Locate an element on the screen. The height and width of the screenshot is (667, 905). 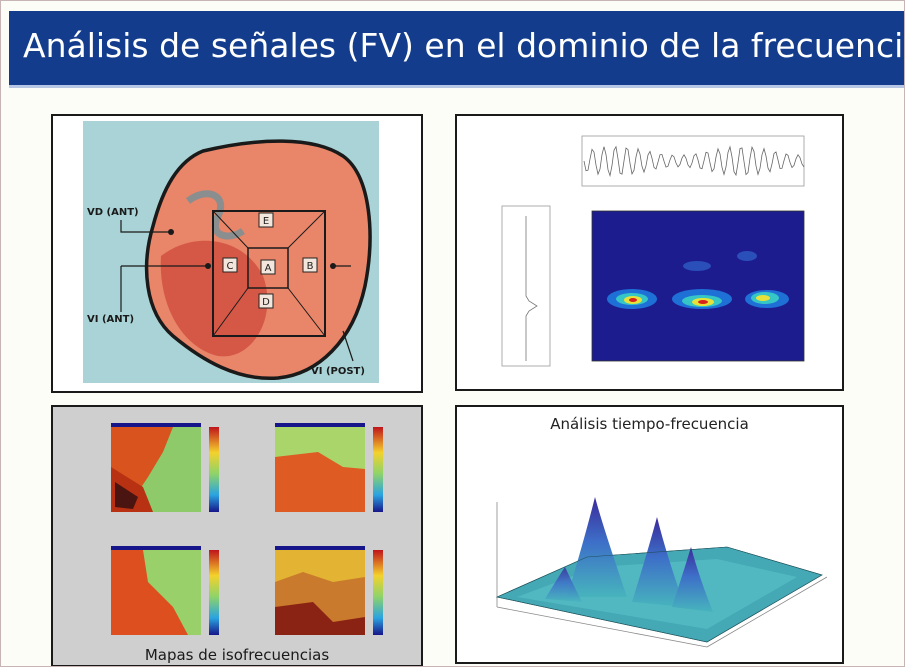
electrode-grid-inner is located at coordinates (268, 268).